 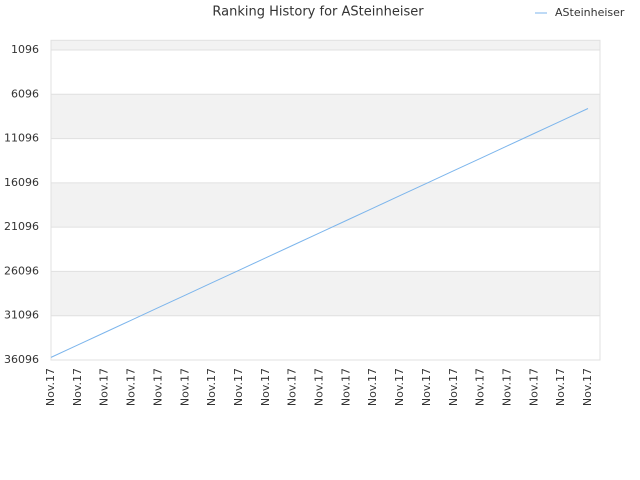 I want to click on y-tick-label: 16096, so click(x=21, y=182).